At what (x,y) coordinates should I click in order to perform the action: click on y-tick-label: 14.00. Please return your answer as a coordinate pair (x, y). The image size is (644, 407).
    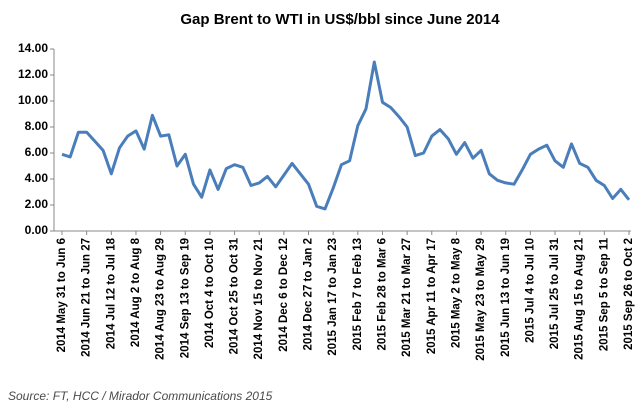
    Looking at the image, I should click on (33, 48).